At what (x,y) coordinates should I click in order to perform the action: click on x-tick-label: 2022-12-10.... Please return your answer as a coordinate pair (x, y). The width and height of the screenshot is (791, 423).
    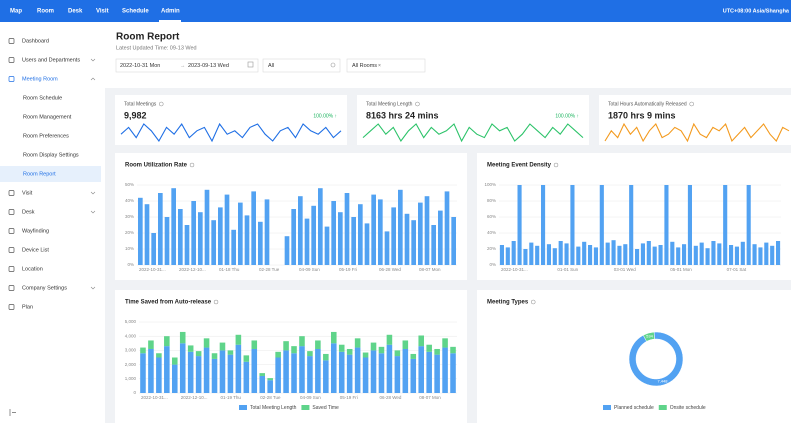
    Looking at the image, I should click on (192, 269).